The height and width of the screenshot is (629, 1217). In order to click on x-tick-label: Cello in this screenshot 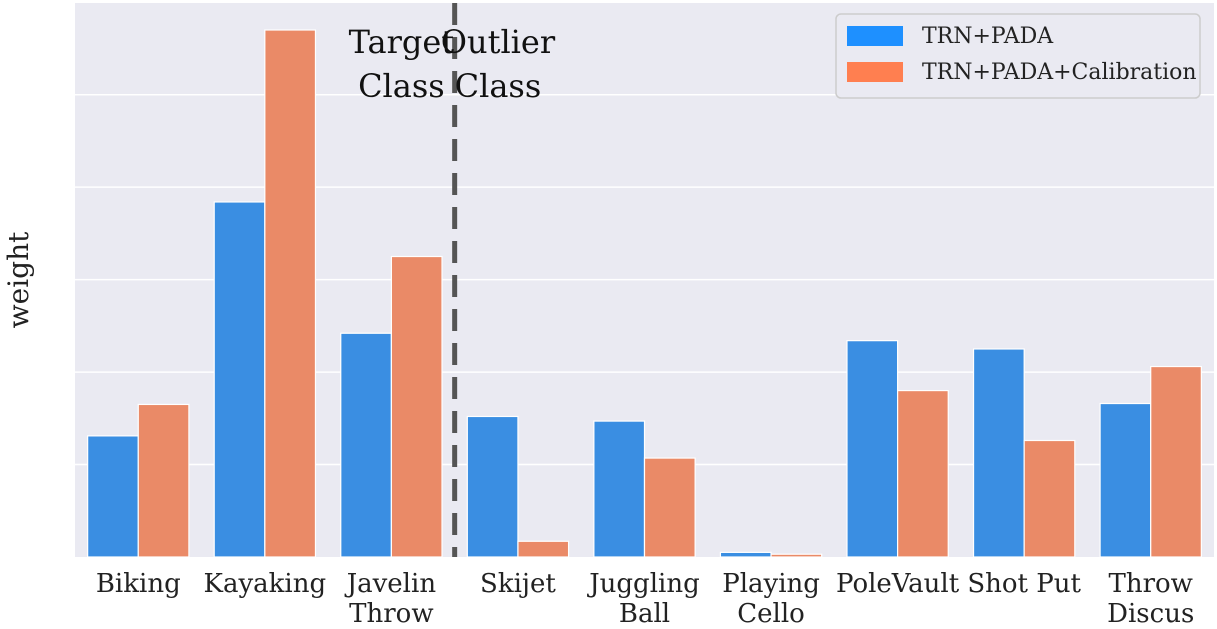, I will do `click(771, 614)`.